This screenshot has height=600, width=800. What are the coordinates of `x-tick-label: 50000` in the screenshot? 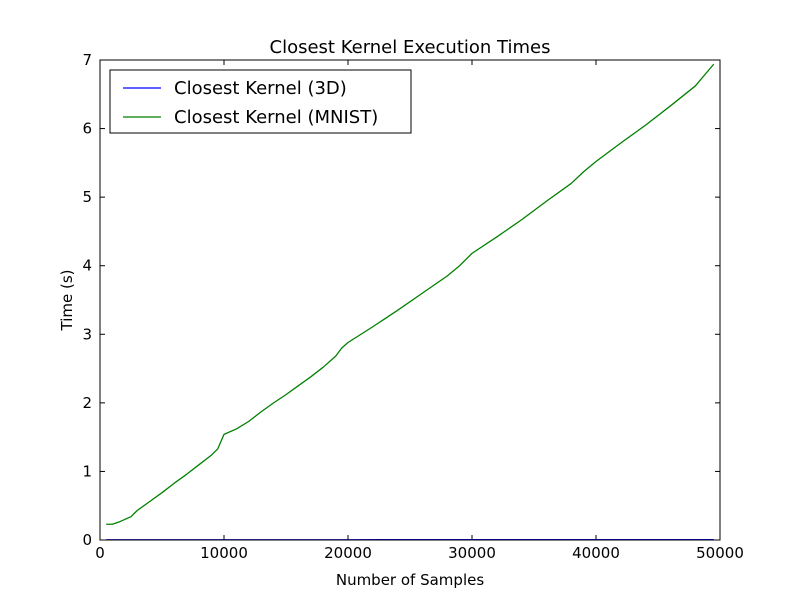 It's located at (720, 553).